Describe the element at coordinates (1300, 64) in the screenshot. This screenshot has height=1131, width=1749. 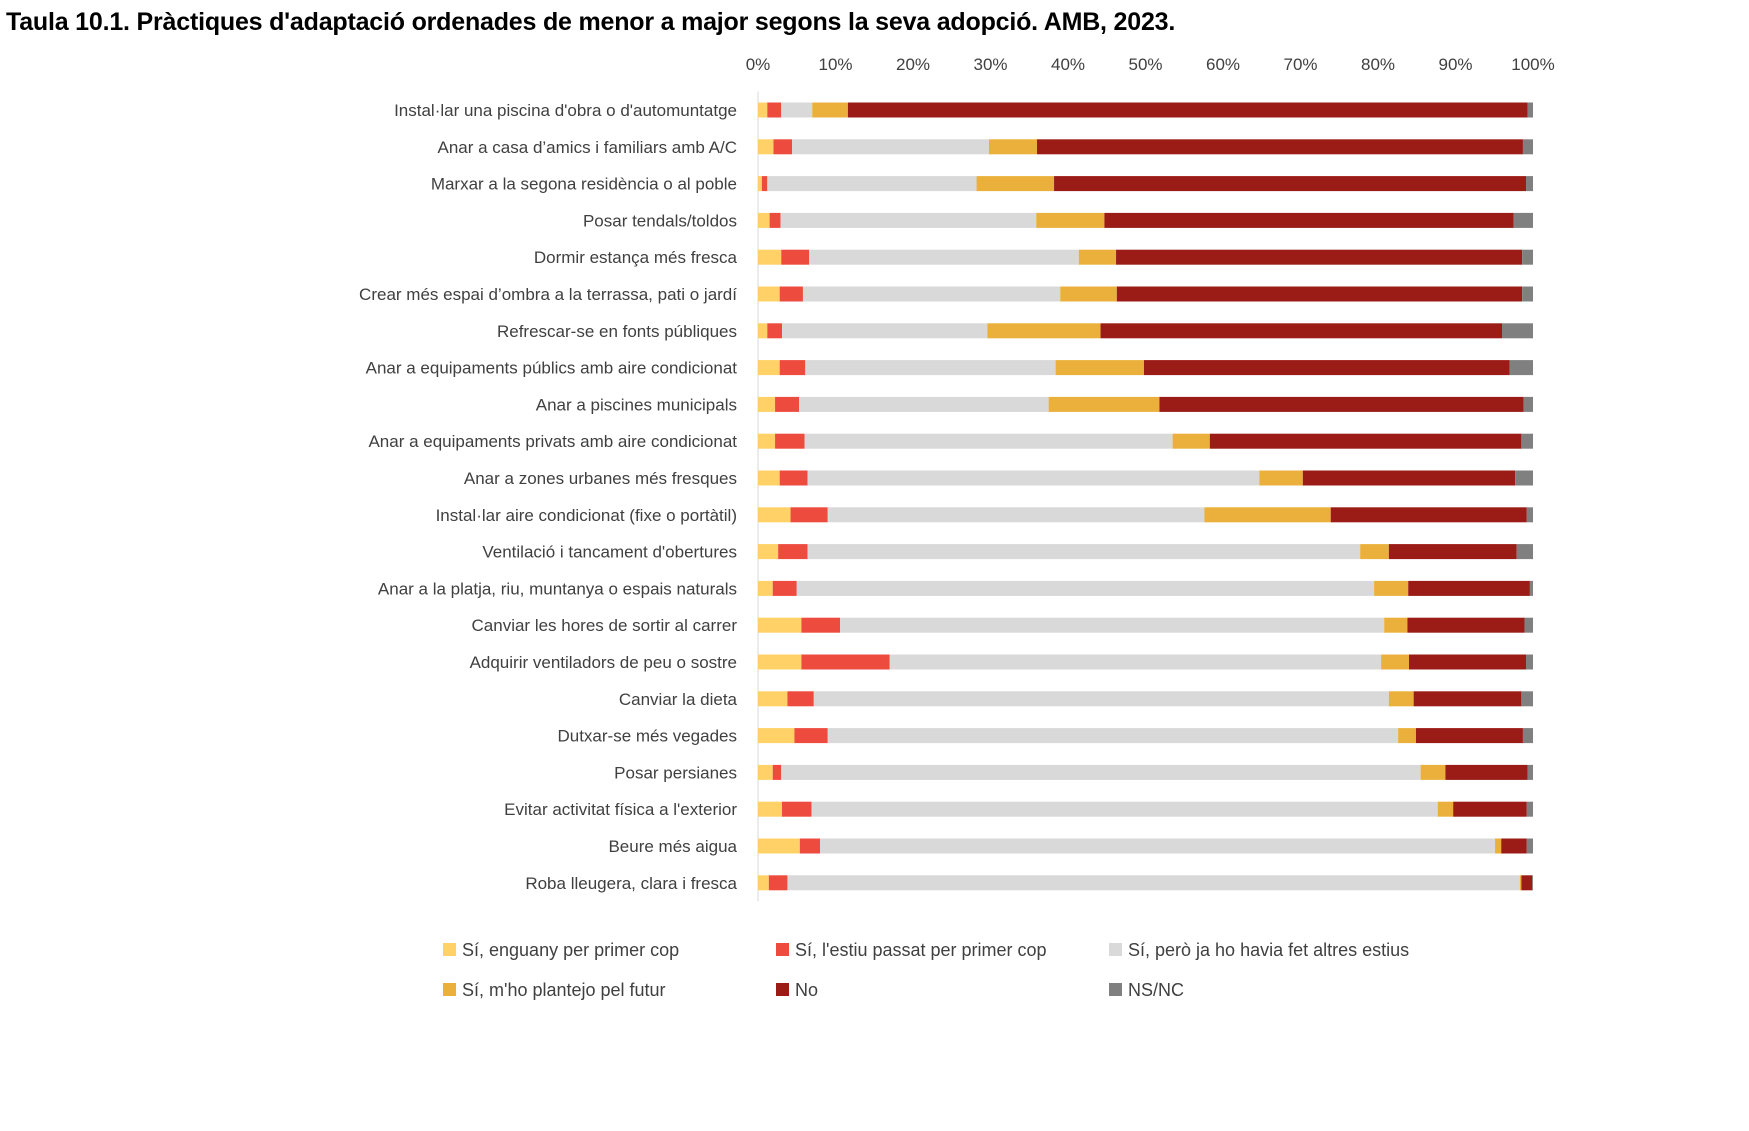
I see `x-tick-label: 70%` at that location.